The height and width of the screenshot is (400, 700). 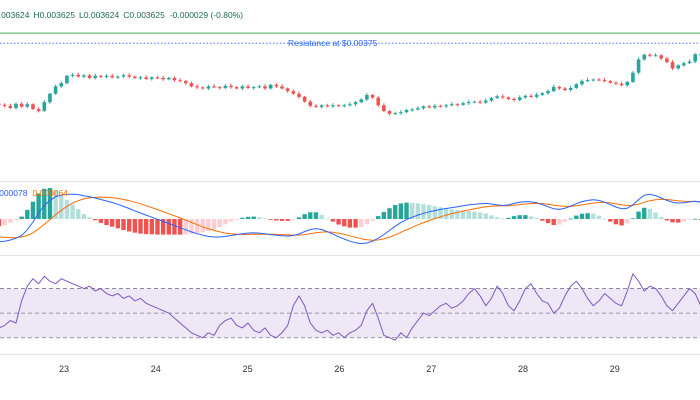 What do you see at coordinates (339, 369) in the screenshot?
I see `time-axis: 23 24 25 26 27 28 29` at bounding box center [339, 369].